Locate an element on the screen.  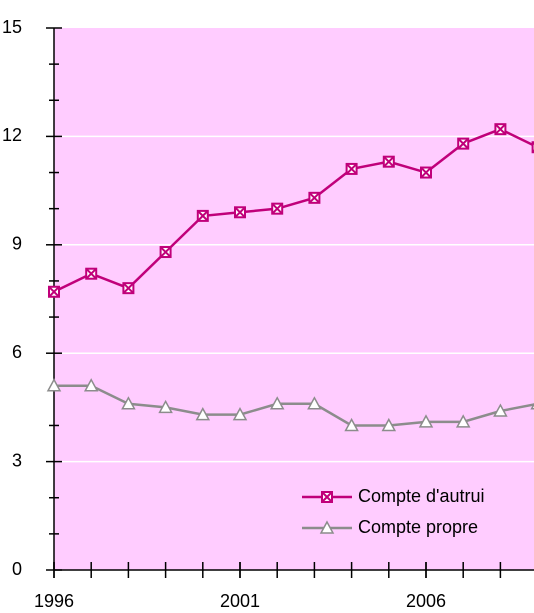
series-line is located at coordinates (294, 405).